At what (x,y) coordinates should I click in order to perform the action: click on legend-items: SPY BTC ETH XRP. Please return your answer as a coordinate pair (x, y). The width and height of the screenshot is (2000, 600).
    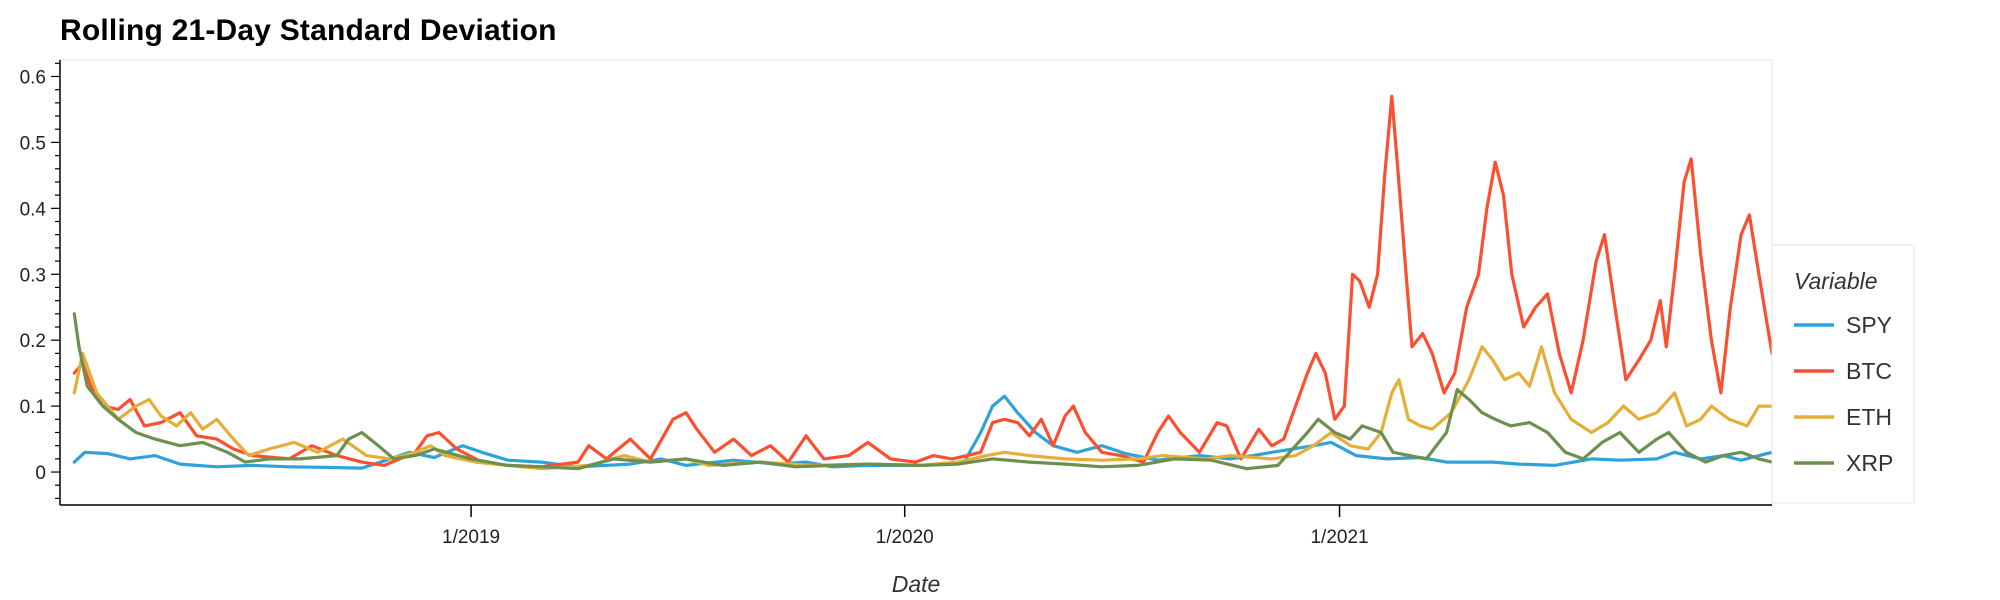
    Looking at the image, I should click on (1843, 394).